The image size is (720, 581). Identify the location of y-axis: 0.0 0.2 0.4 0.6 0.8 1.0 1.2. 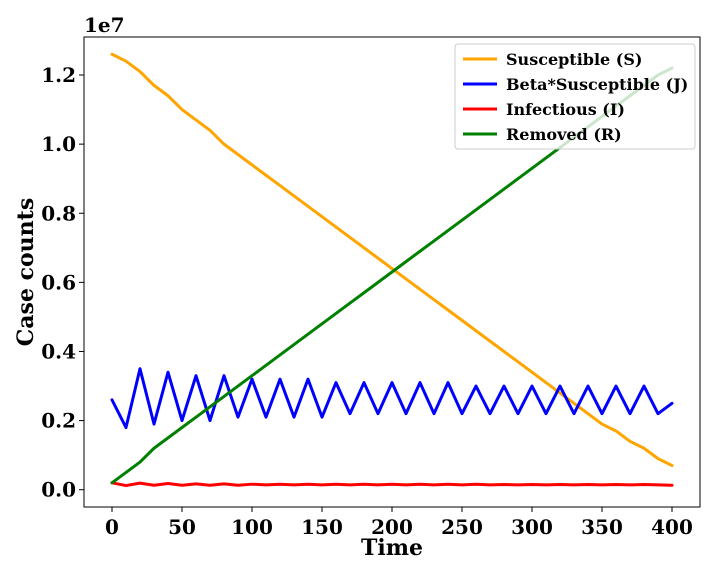
(62, 282).